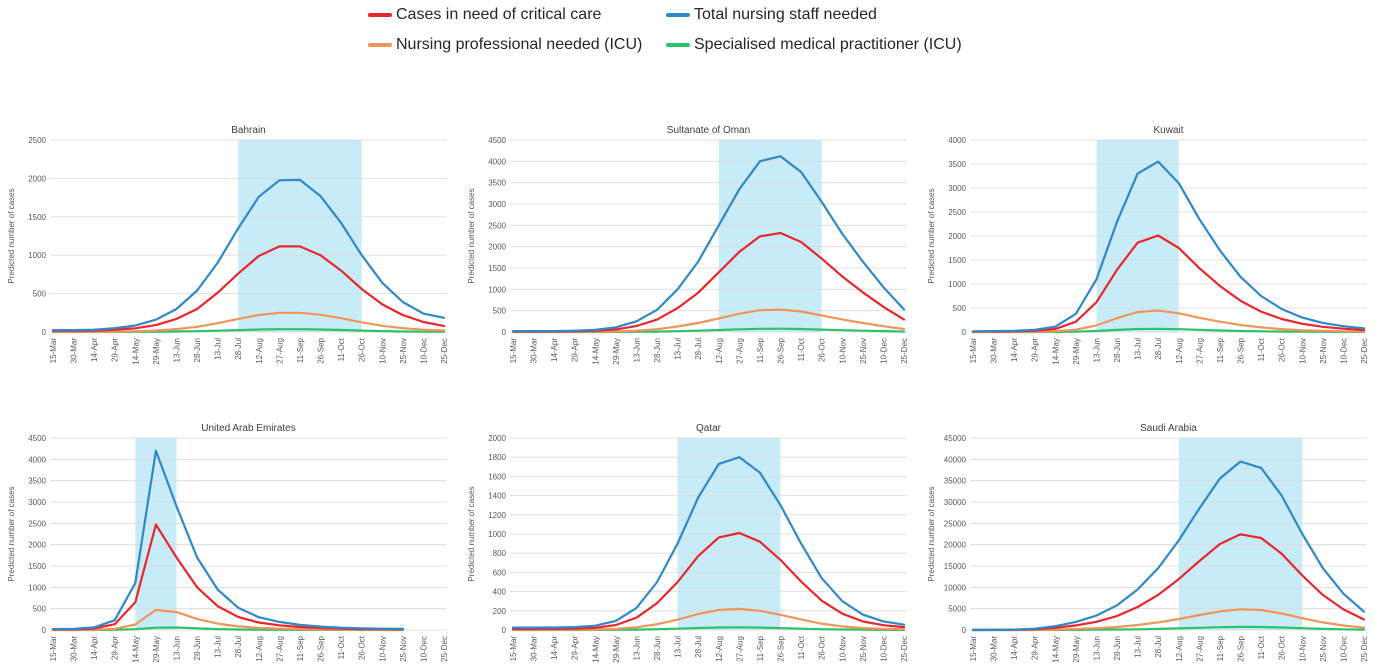  Describe the element at coordinates (957, 140) in the screenshot. I see `y-tick-label: 4000` at that location.